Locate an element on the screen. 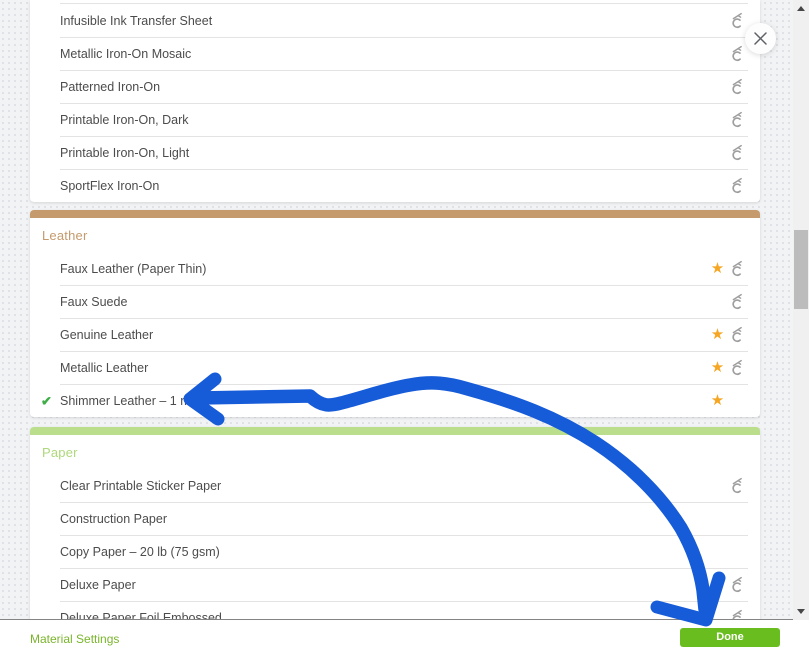  material-item-row: Faux Leather (Paper Thin) ★ is located at coordinates (395, 268).